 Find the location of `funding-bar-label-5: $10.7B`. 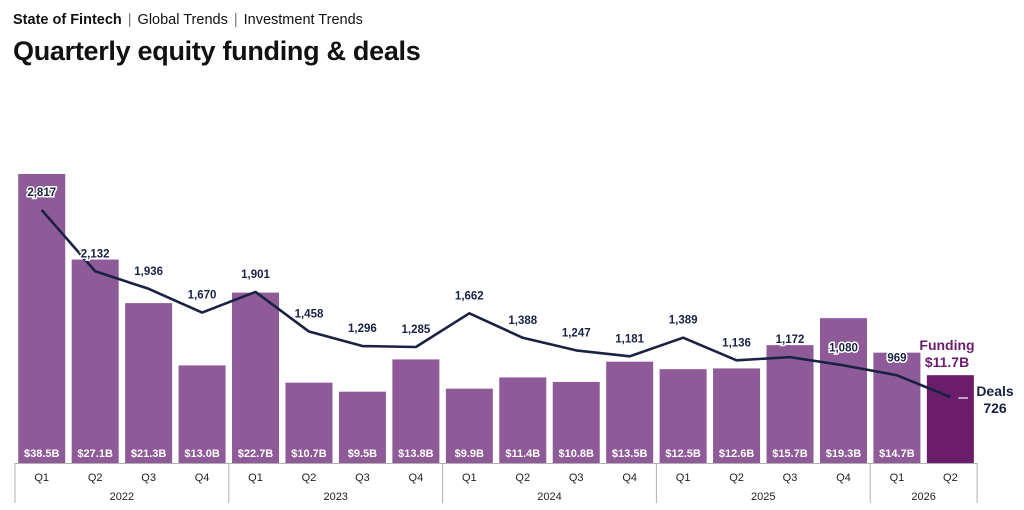

funding-bar-label-5: $10.7B is located at coordinates (309, 454).